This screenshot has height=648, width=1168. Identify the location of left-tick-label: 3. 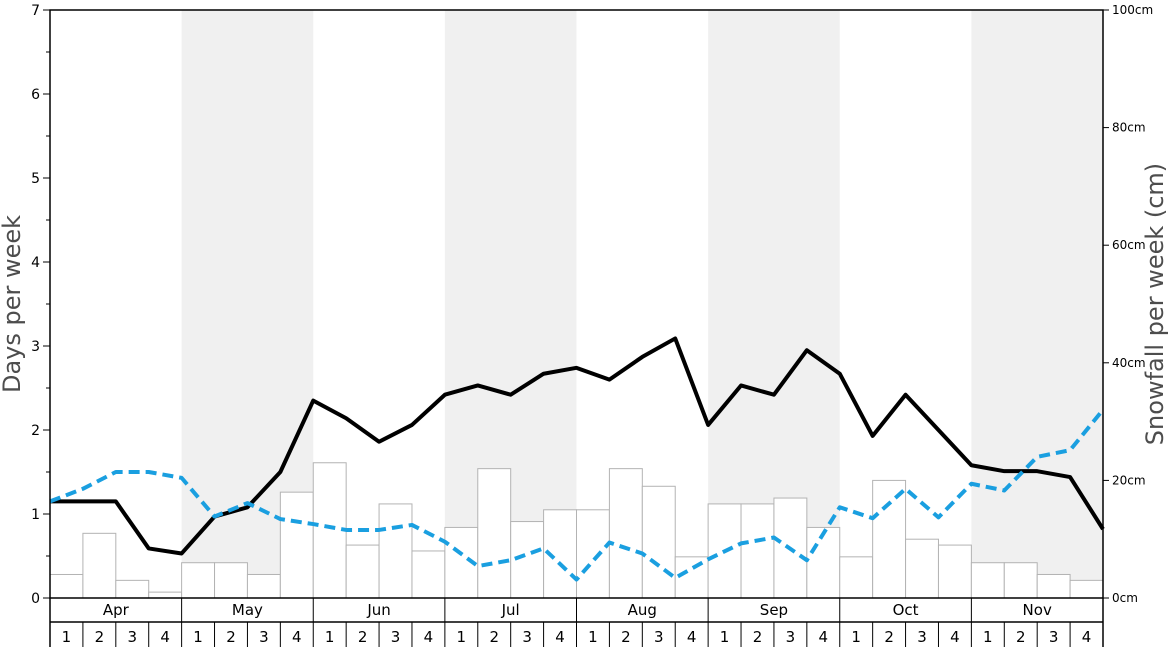
(35, 347).